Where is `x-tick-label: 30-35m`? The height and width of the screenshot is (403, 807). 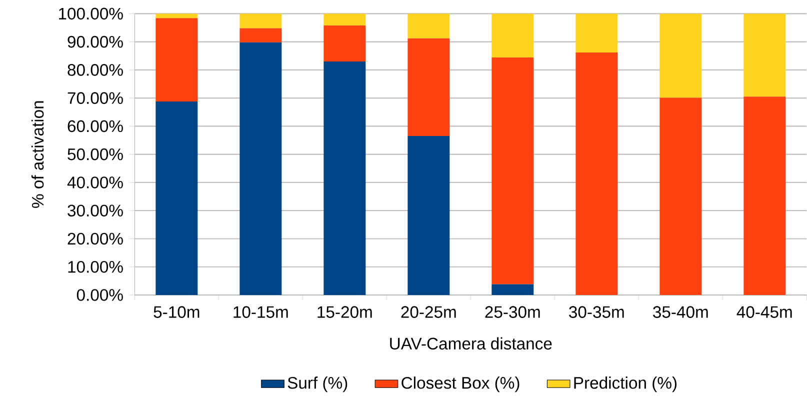 x-tick-label: 30-35m is located at coordinates (596, 312).